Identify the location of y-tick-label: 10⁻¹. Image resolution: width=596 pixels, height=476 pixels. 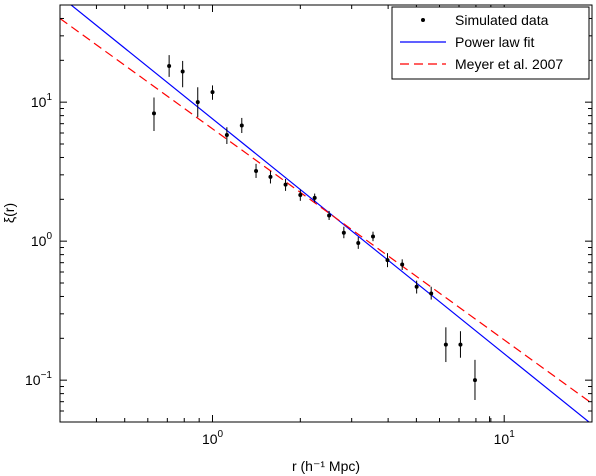
(38, 379).